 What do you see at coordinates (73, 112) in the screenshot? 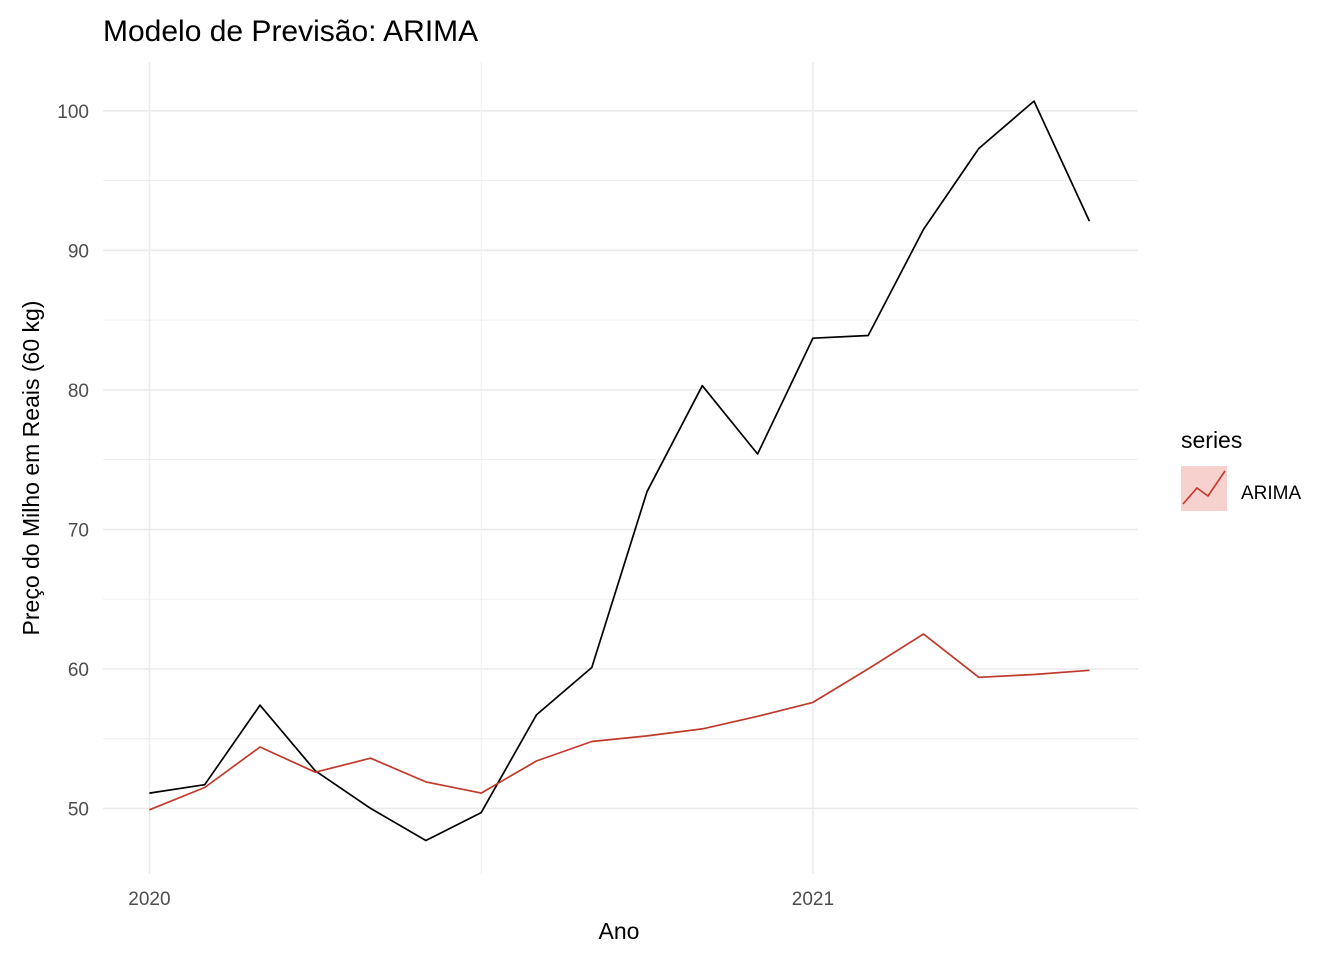
I see `y-tick-label: 100` at bounding box center [73, 112].